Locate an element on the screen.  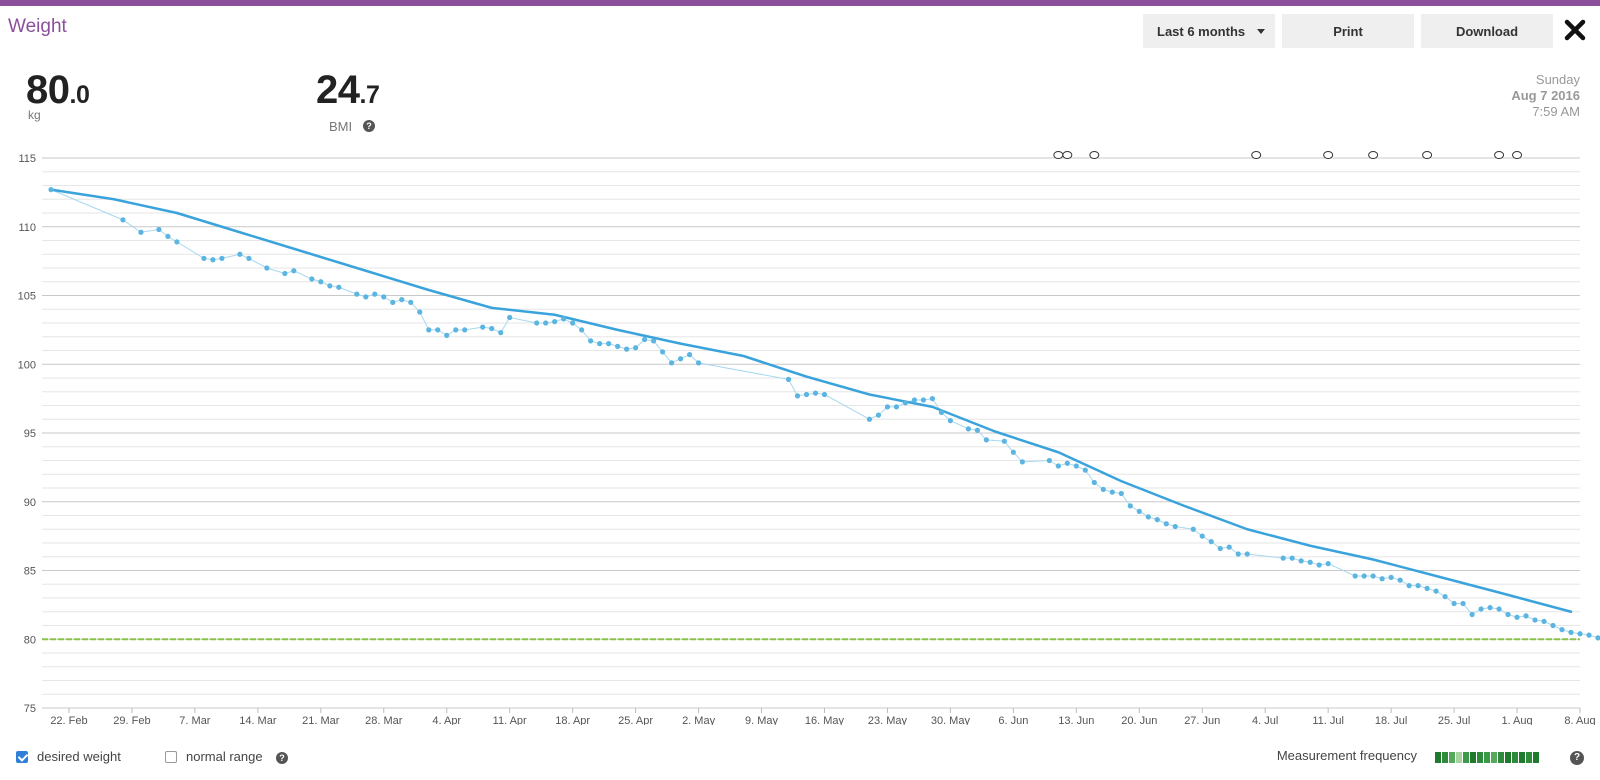
y-tick-label: 100 is located at coordinates (27, 365).